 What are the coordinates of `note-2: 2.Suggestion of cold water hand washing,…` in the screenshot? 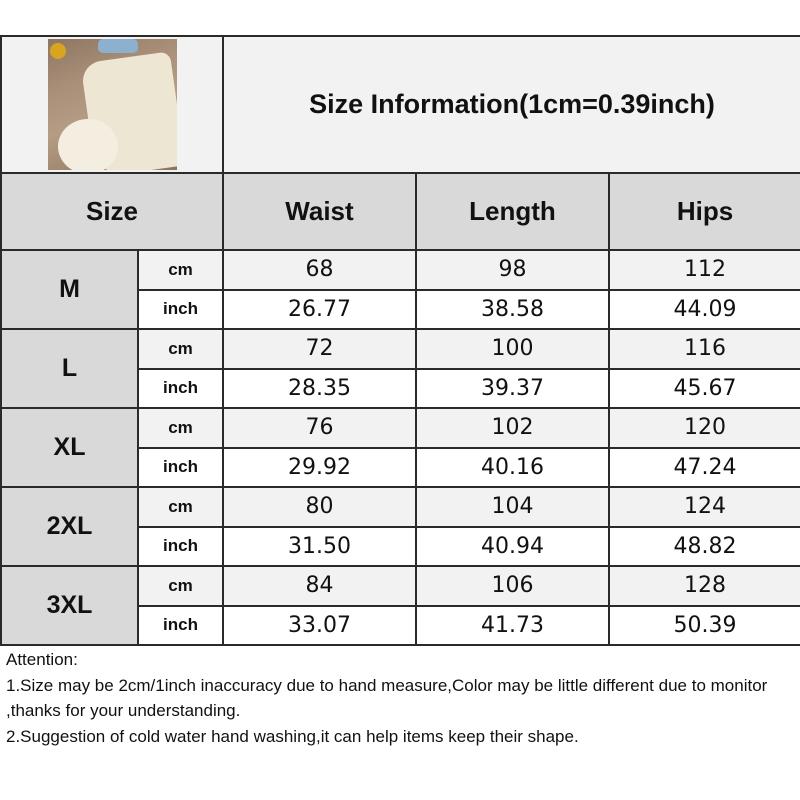 It's located at (292, 736).